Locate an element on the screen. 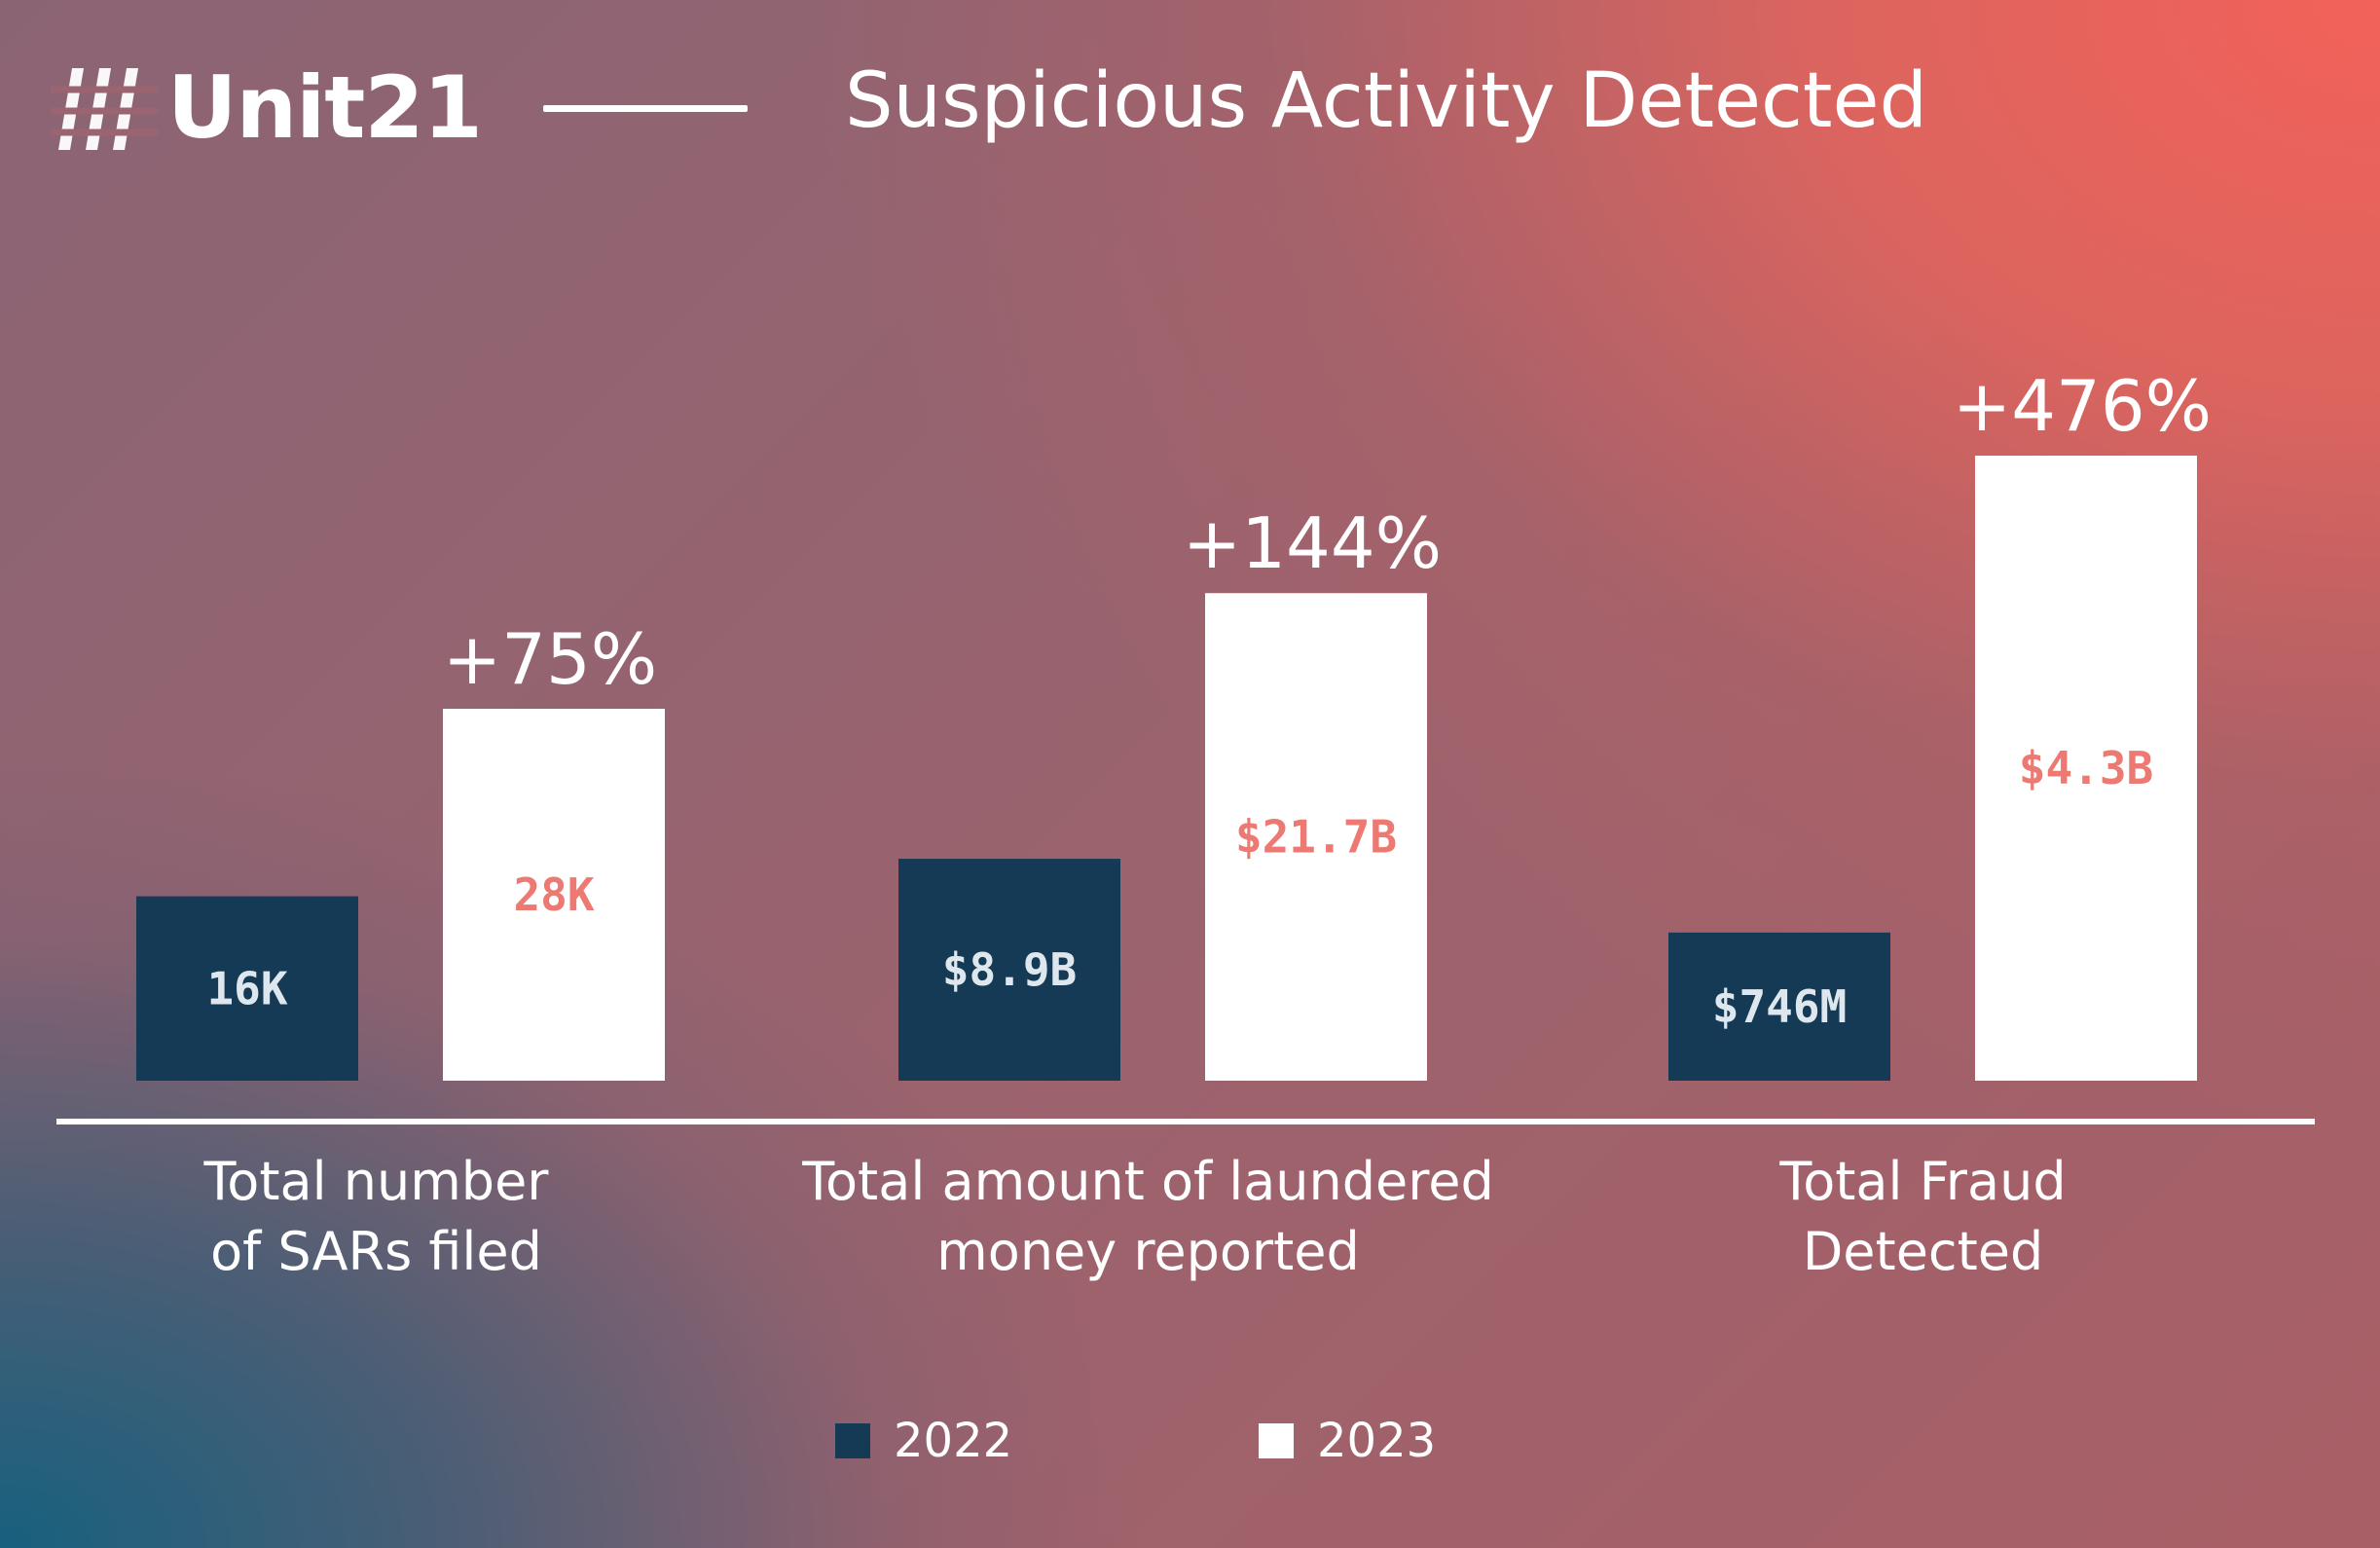  page-title: Suspicious Activity Detected is located at coordinates (1386, 101).